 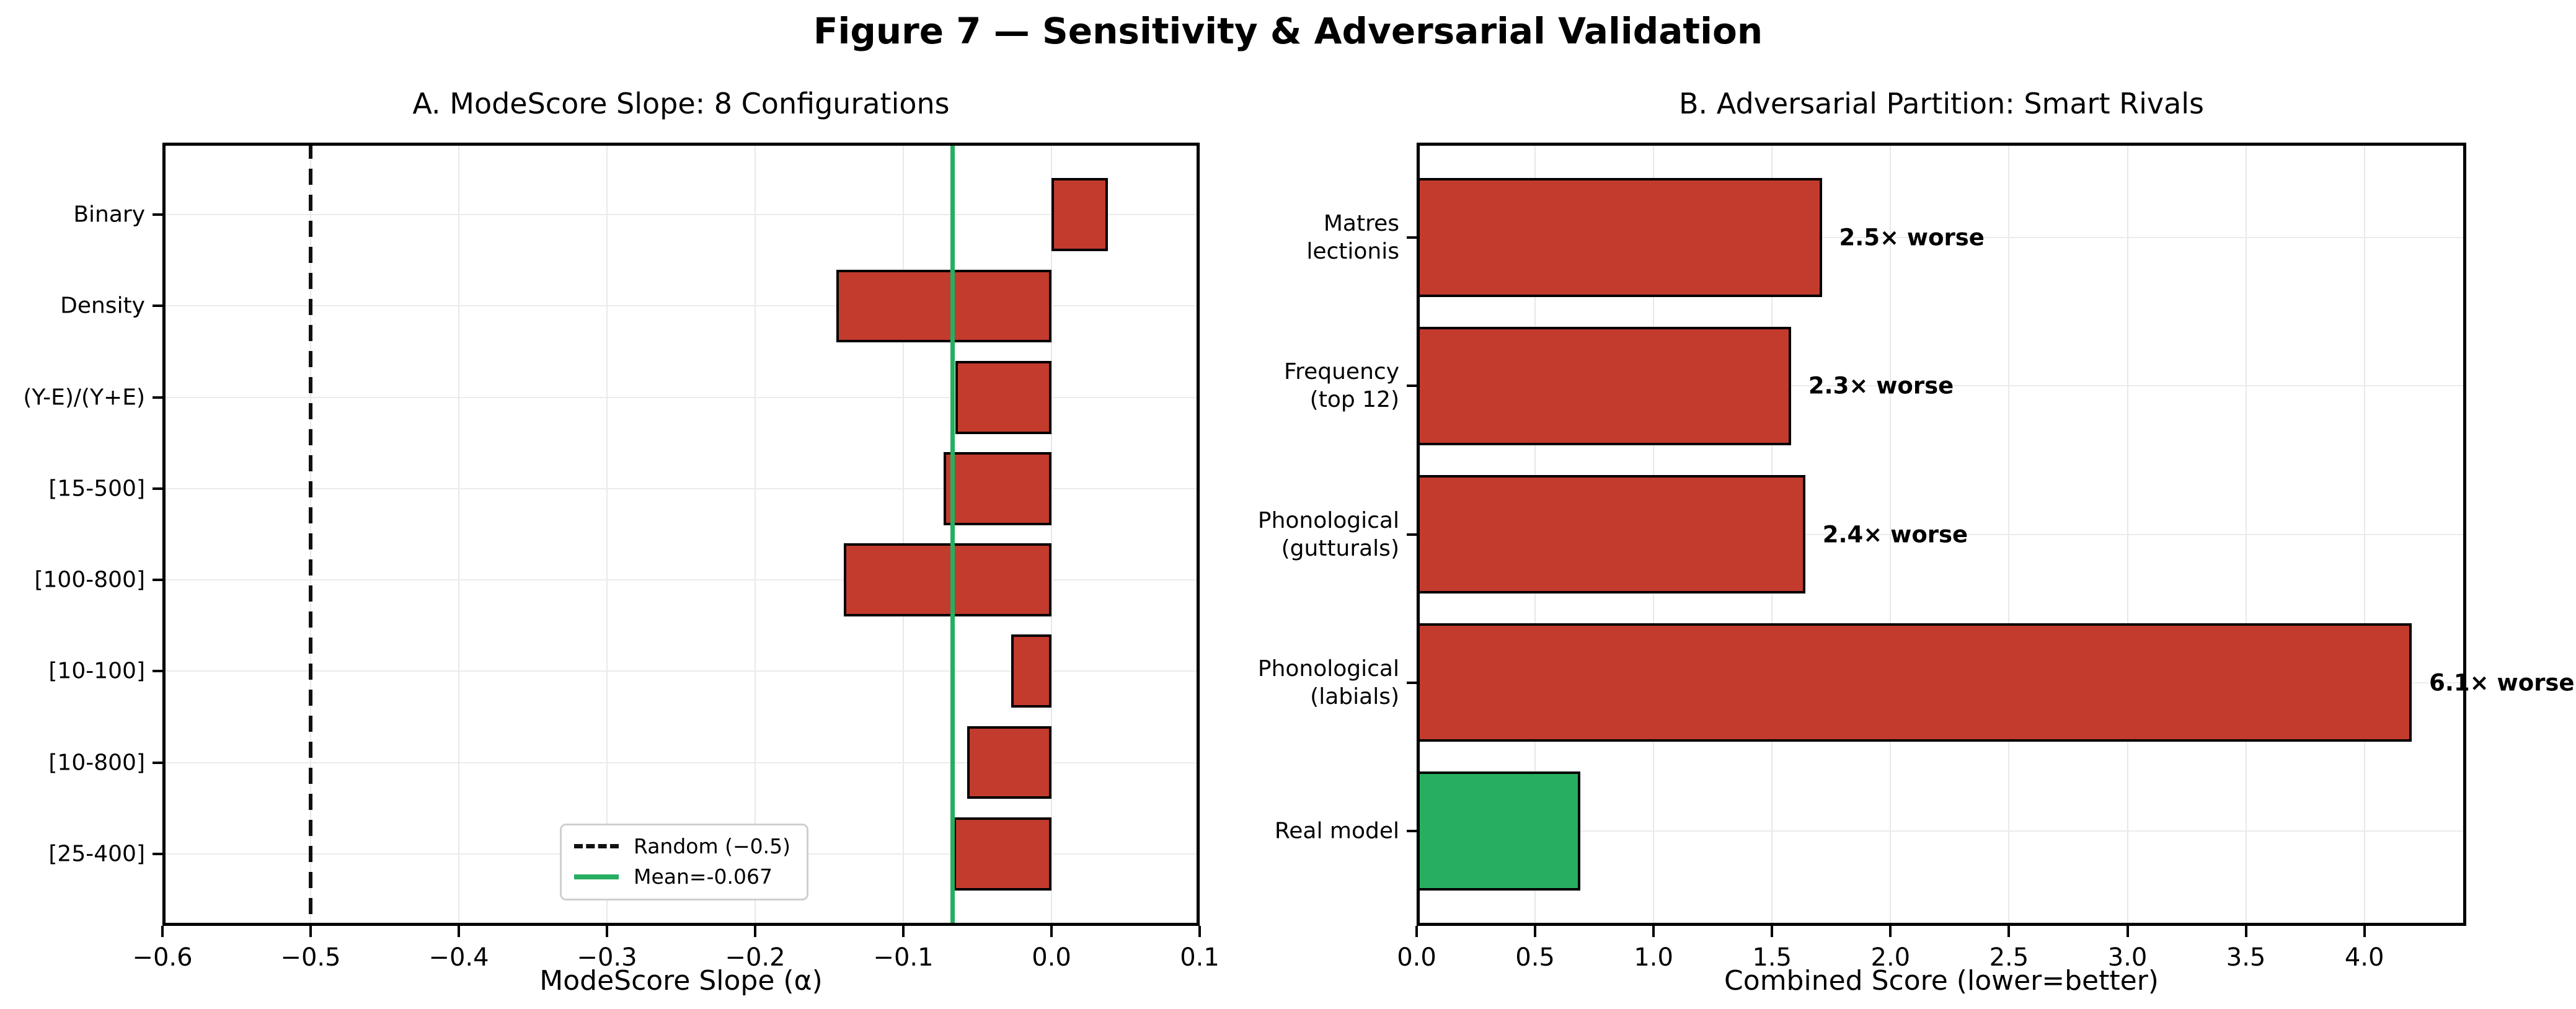 What do you see at coordinates (84, 397) in the screenshot?
I see `y-category-label: (Y-E)/(Y+E)` at bounding box center [84, 397].